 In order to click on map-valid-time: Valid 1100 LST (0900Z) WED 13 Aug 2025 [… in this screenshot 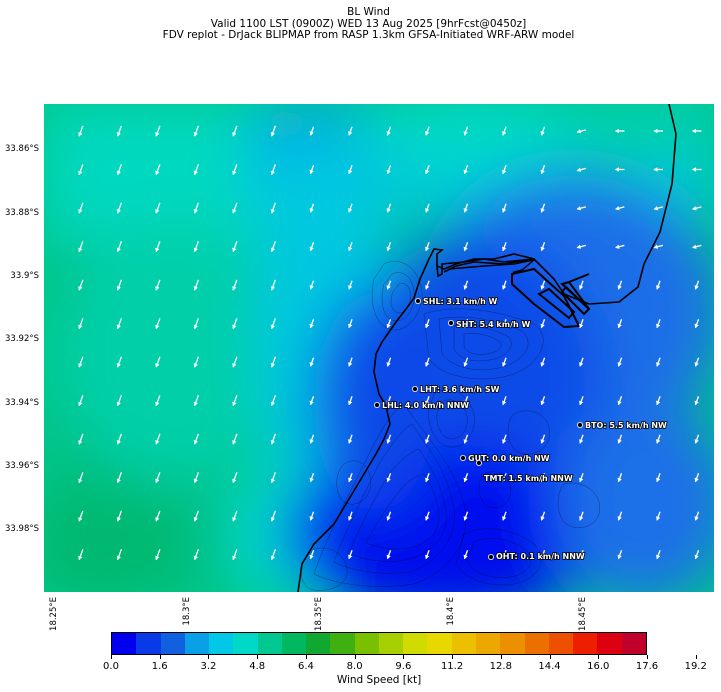, I will do `click(368, 24)`.